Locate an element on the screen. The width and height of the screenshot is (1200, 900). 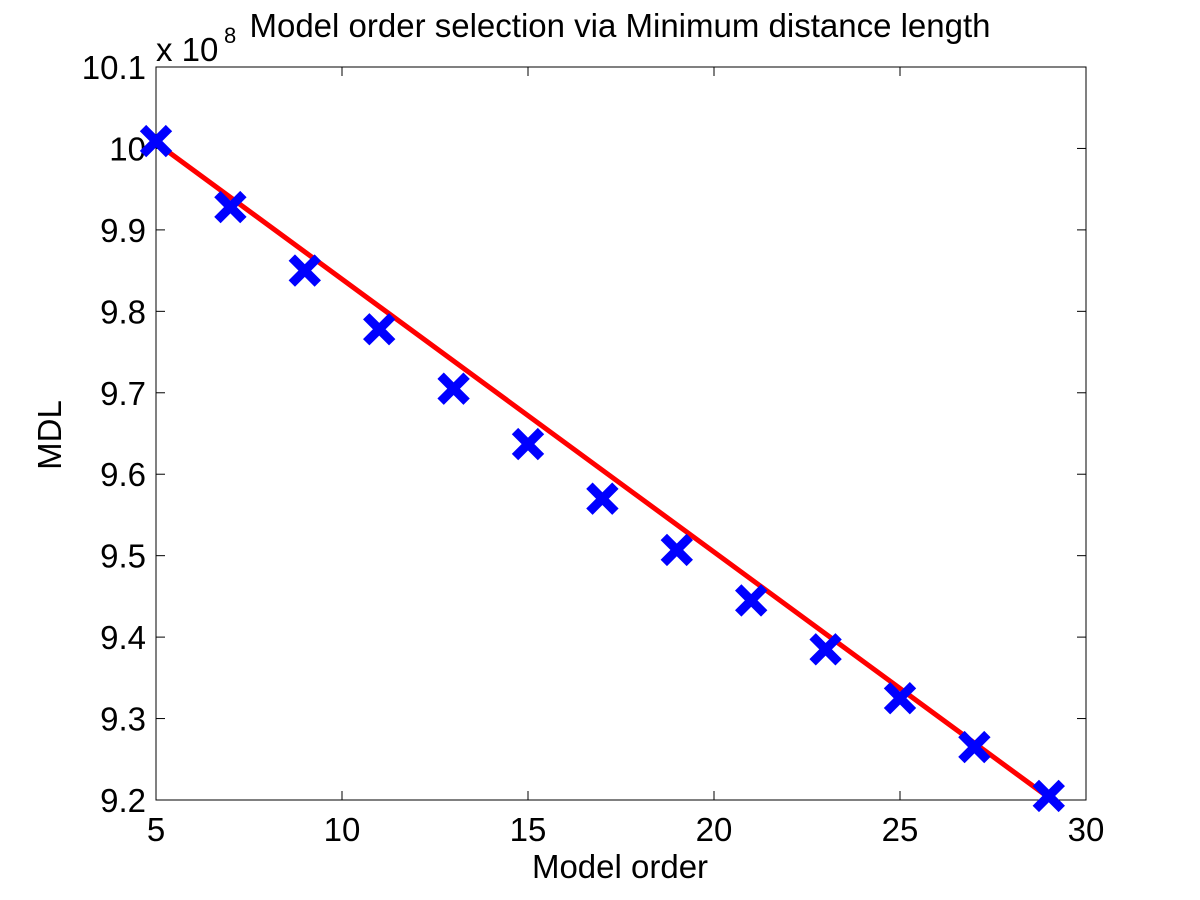
y-tick-label: 9.3 is located at coordinates (123, 719).